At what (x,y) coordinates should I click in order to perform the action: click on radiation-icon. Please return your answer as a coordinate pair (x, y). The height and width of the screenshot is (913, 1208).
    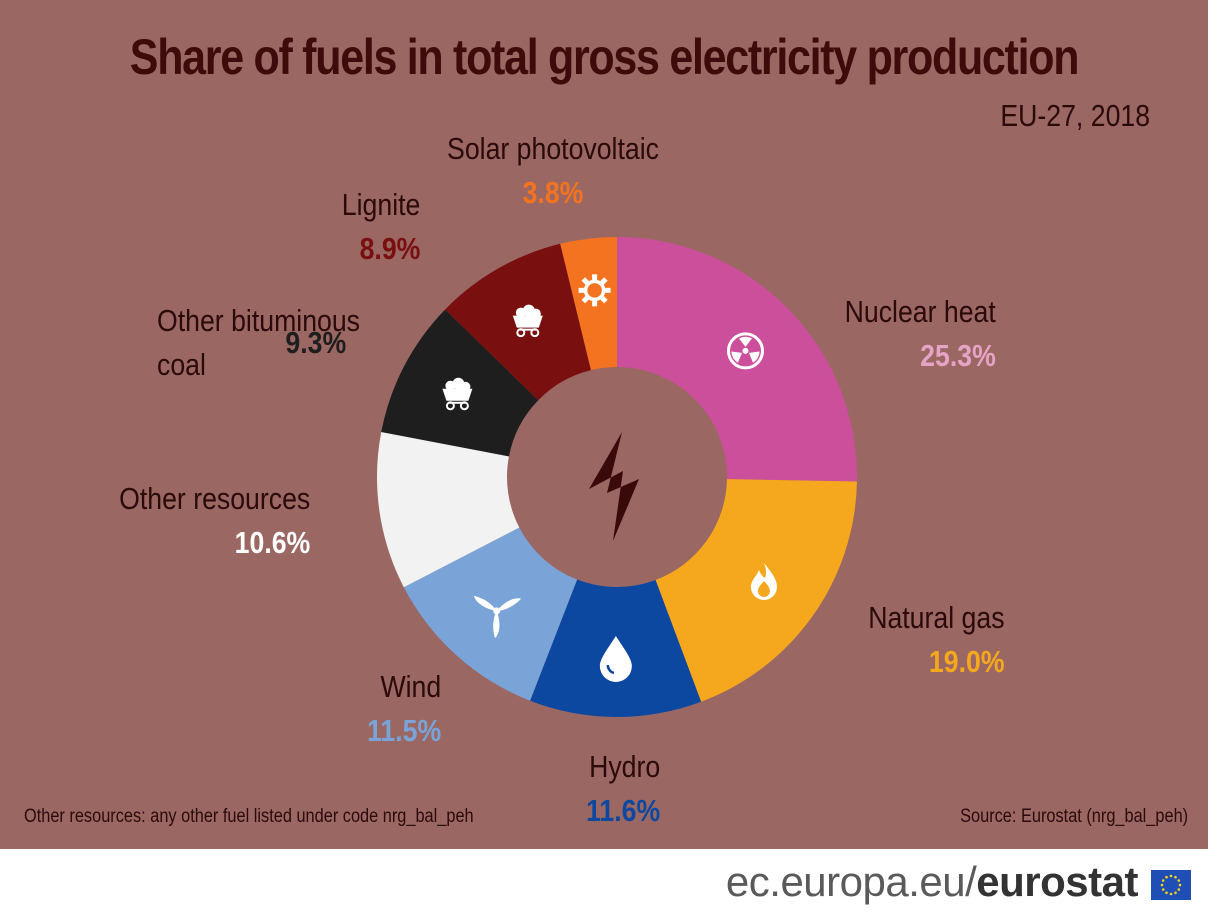
    Looking at the image, I should click on (745, 351).